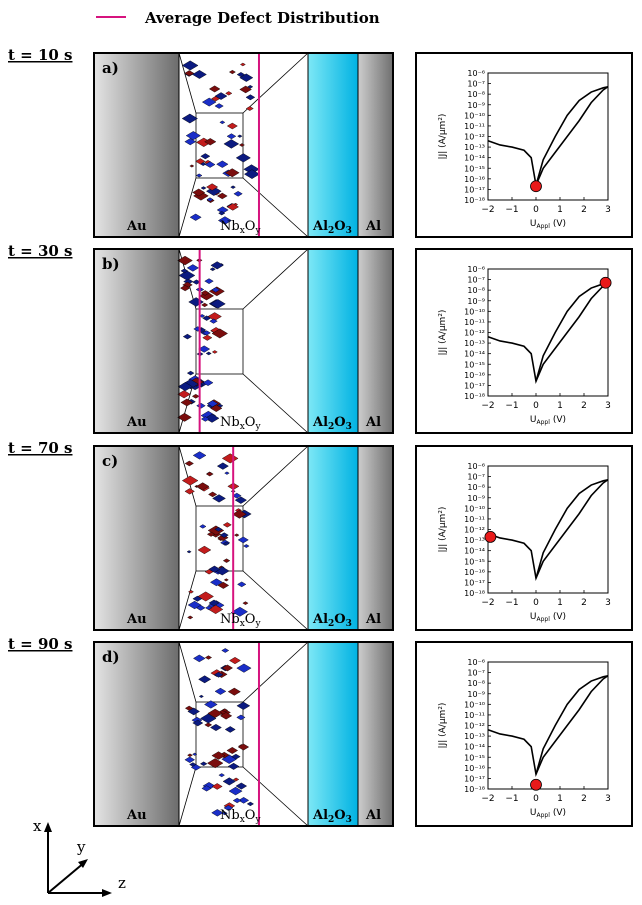 The width and height of the screenshot is (642, 905). What do you see at coordinates (40, 448) in the screenshot?
I see `time-label: t = 70 s` at bounding box center [40, 448].